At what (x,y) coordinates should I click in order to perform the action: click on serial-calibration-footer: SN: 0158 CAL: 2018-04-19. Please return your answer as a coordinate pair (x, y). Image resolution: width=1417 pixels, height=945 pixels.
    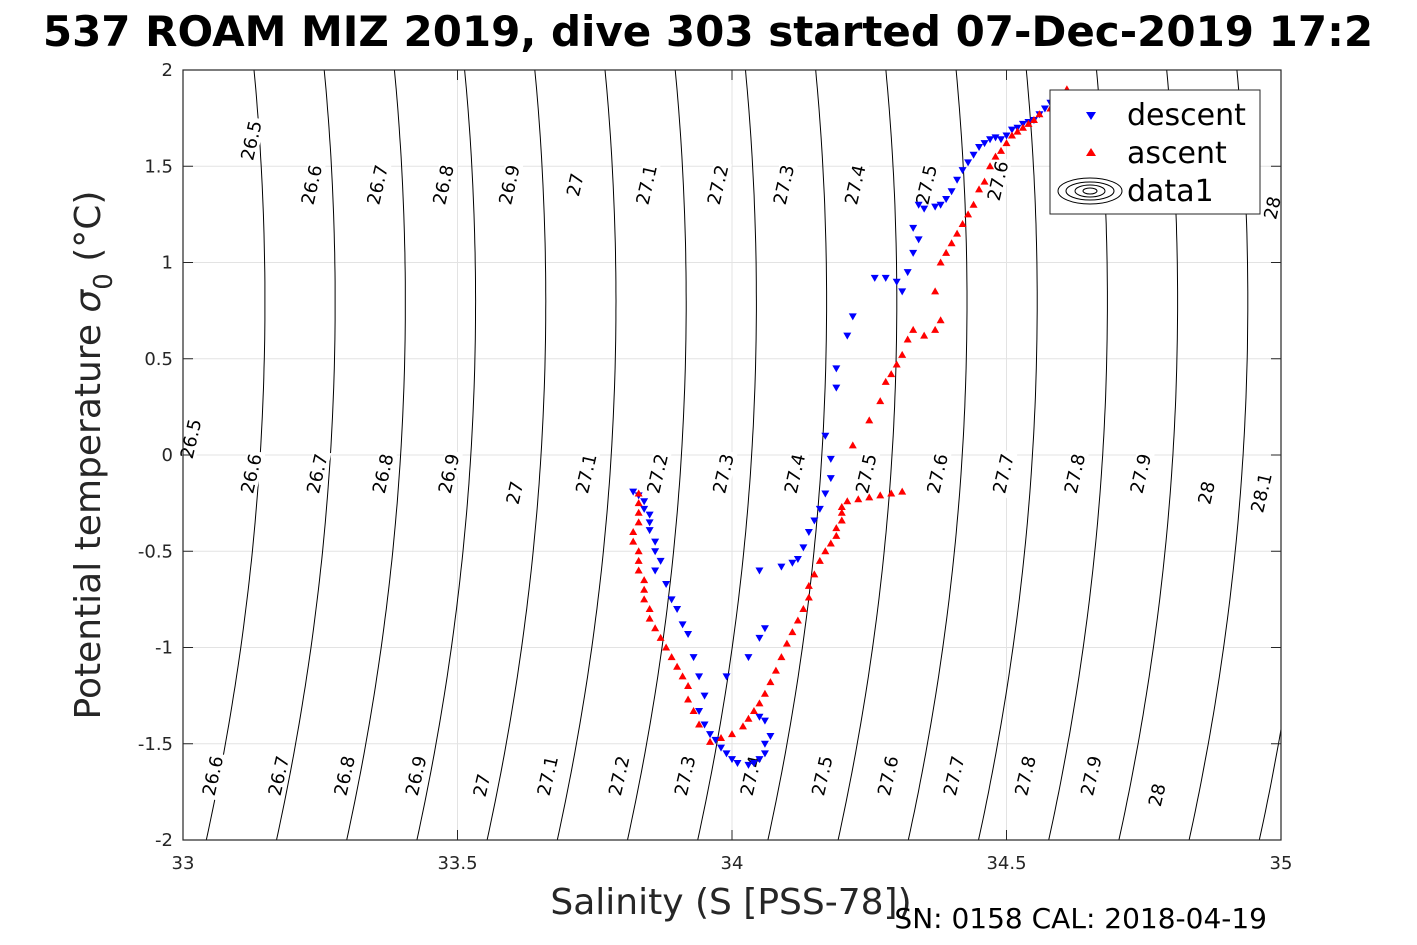
    Looking at the image, I should click on (1080, 918).